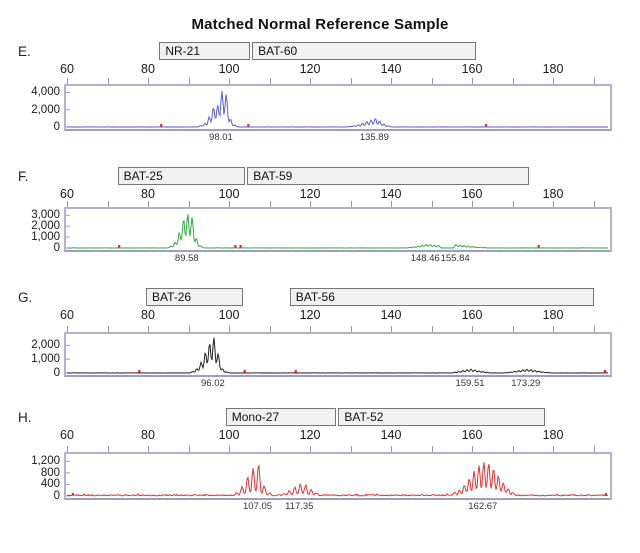 Image resolution: width=640 pixels, height=553 pixels. I want to click on y-tick-label: 0, so click(56, 127).